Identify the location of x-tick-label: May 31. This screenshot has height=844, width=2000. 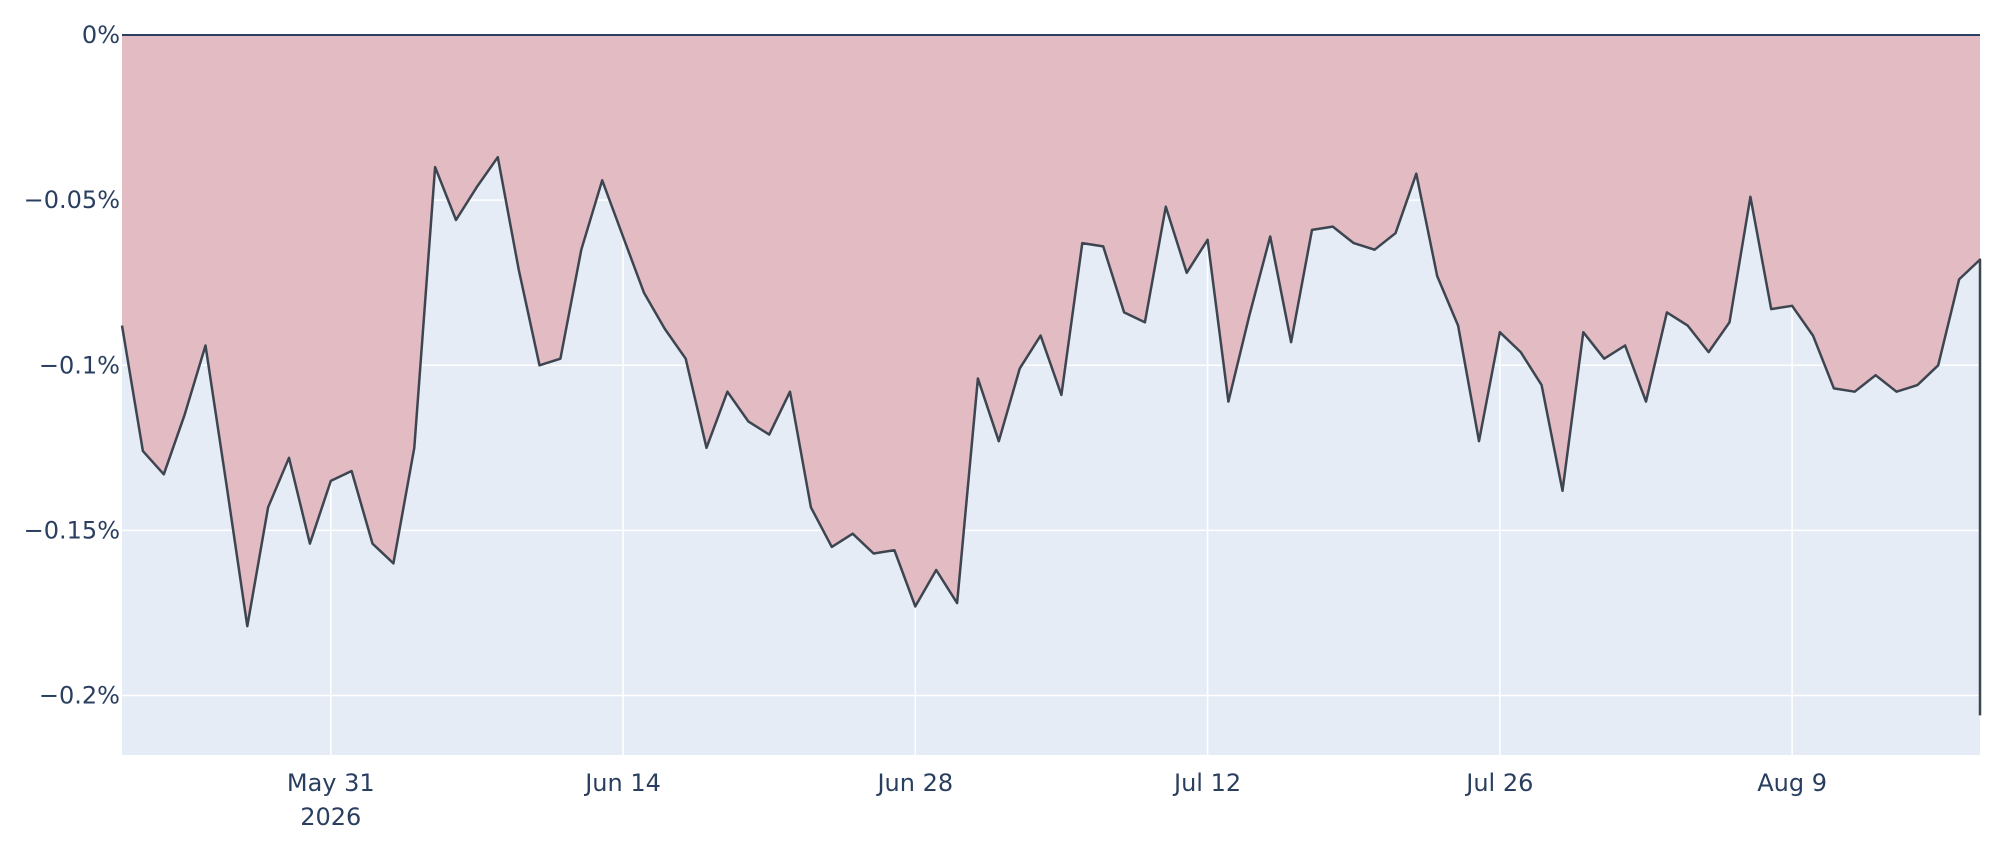
(331, 783).